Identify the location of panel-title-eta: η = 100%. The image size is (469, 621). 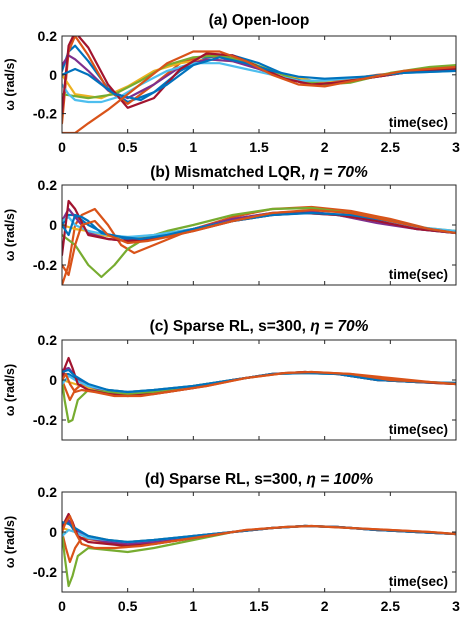
(339, 479).